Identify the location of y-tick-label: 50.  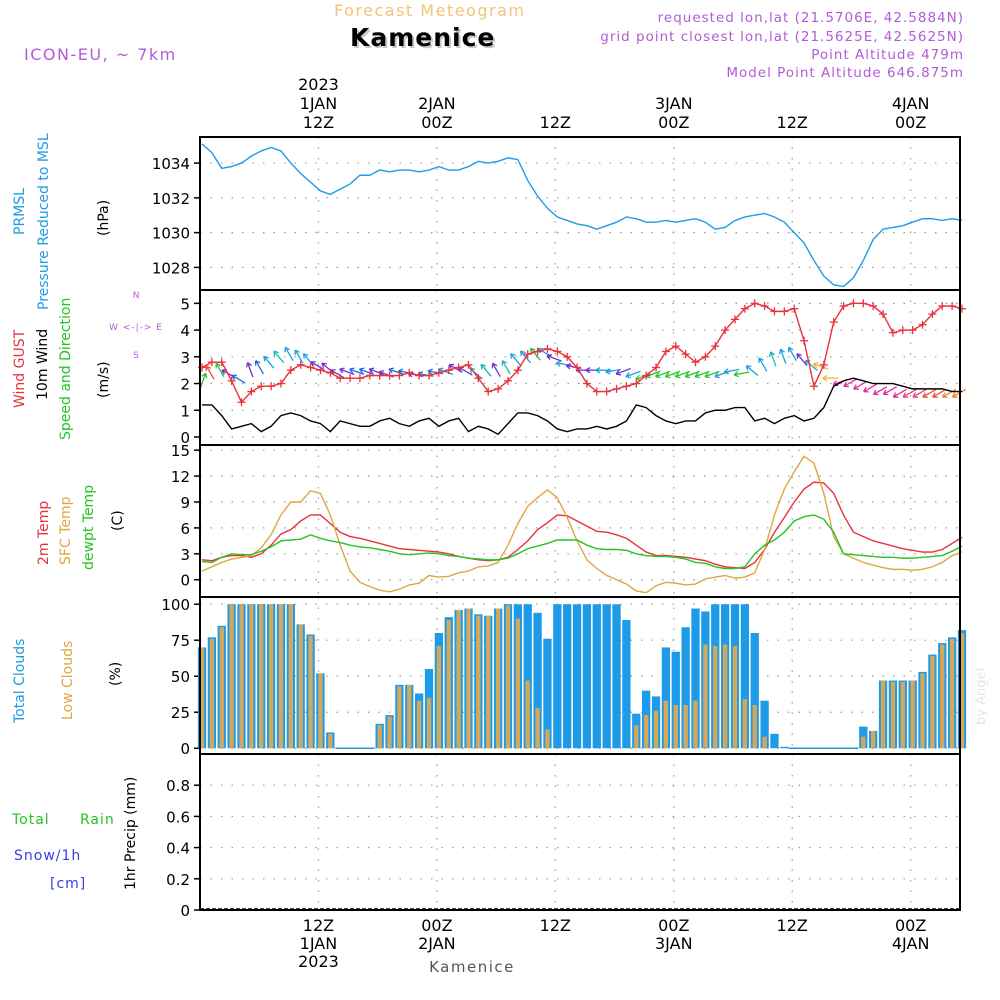
(180, 677).